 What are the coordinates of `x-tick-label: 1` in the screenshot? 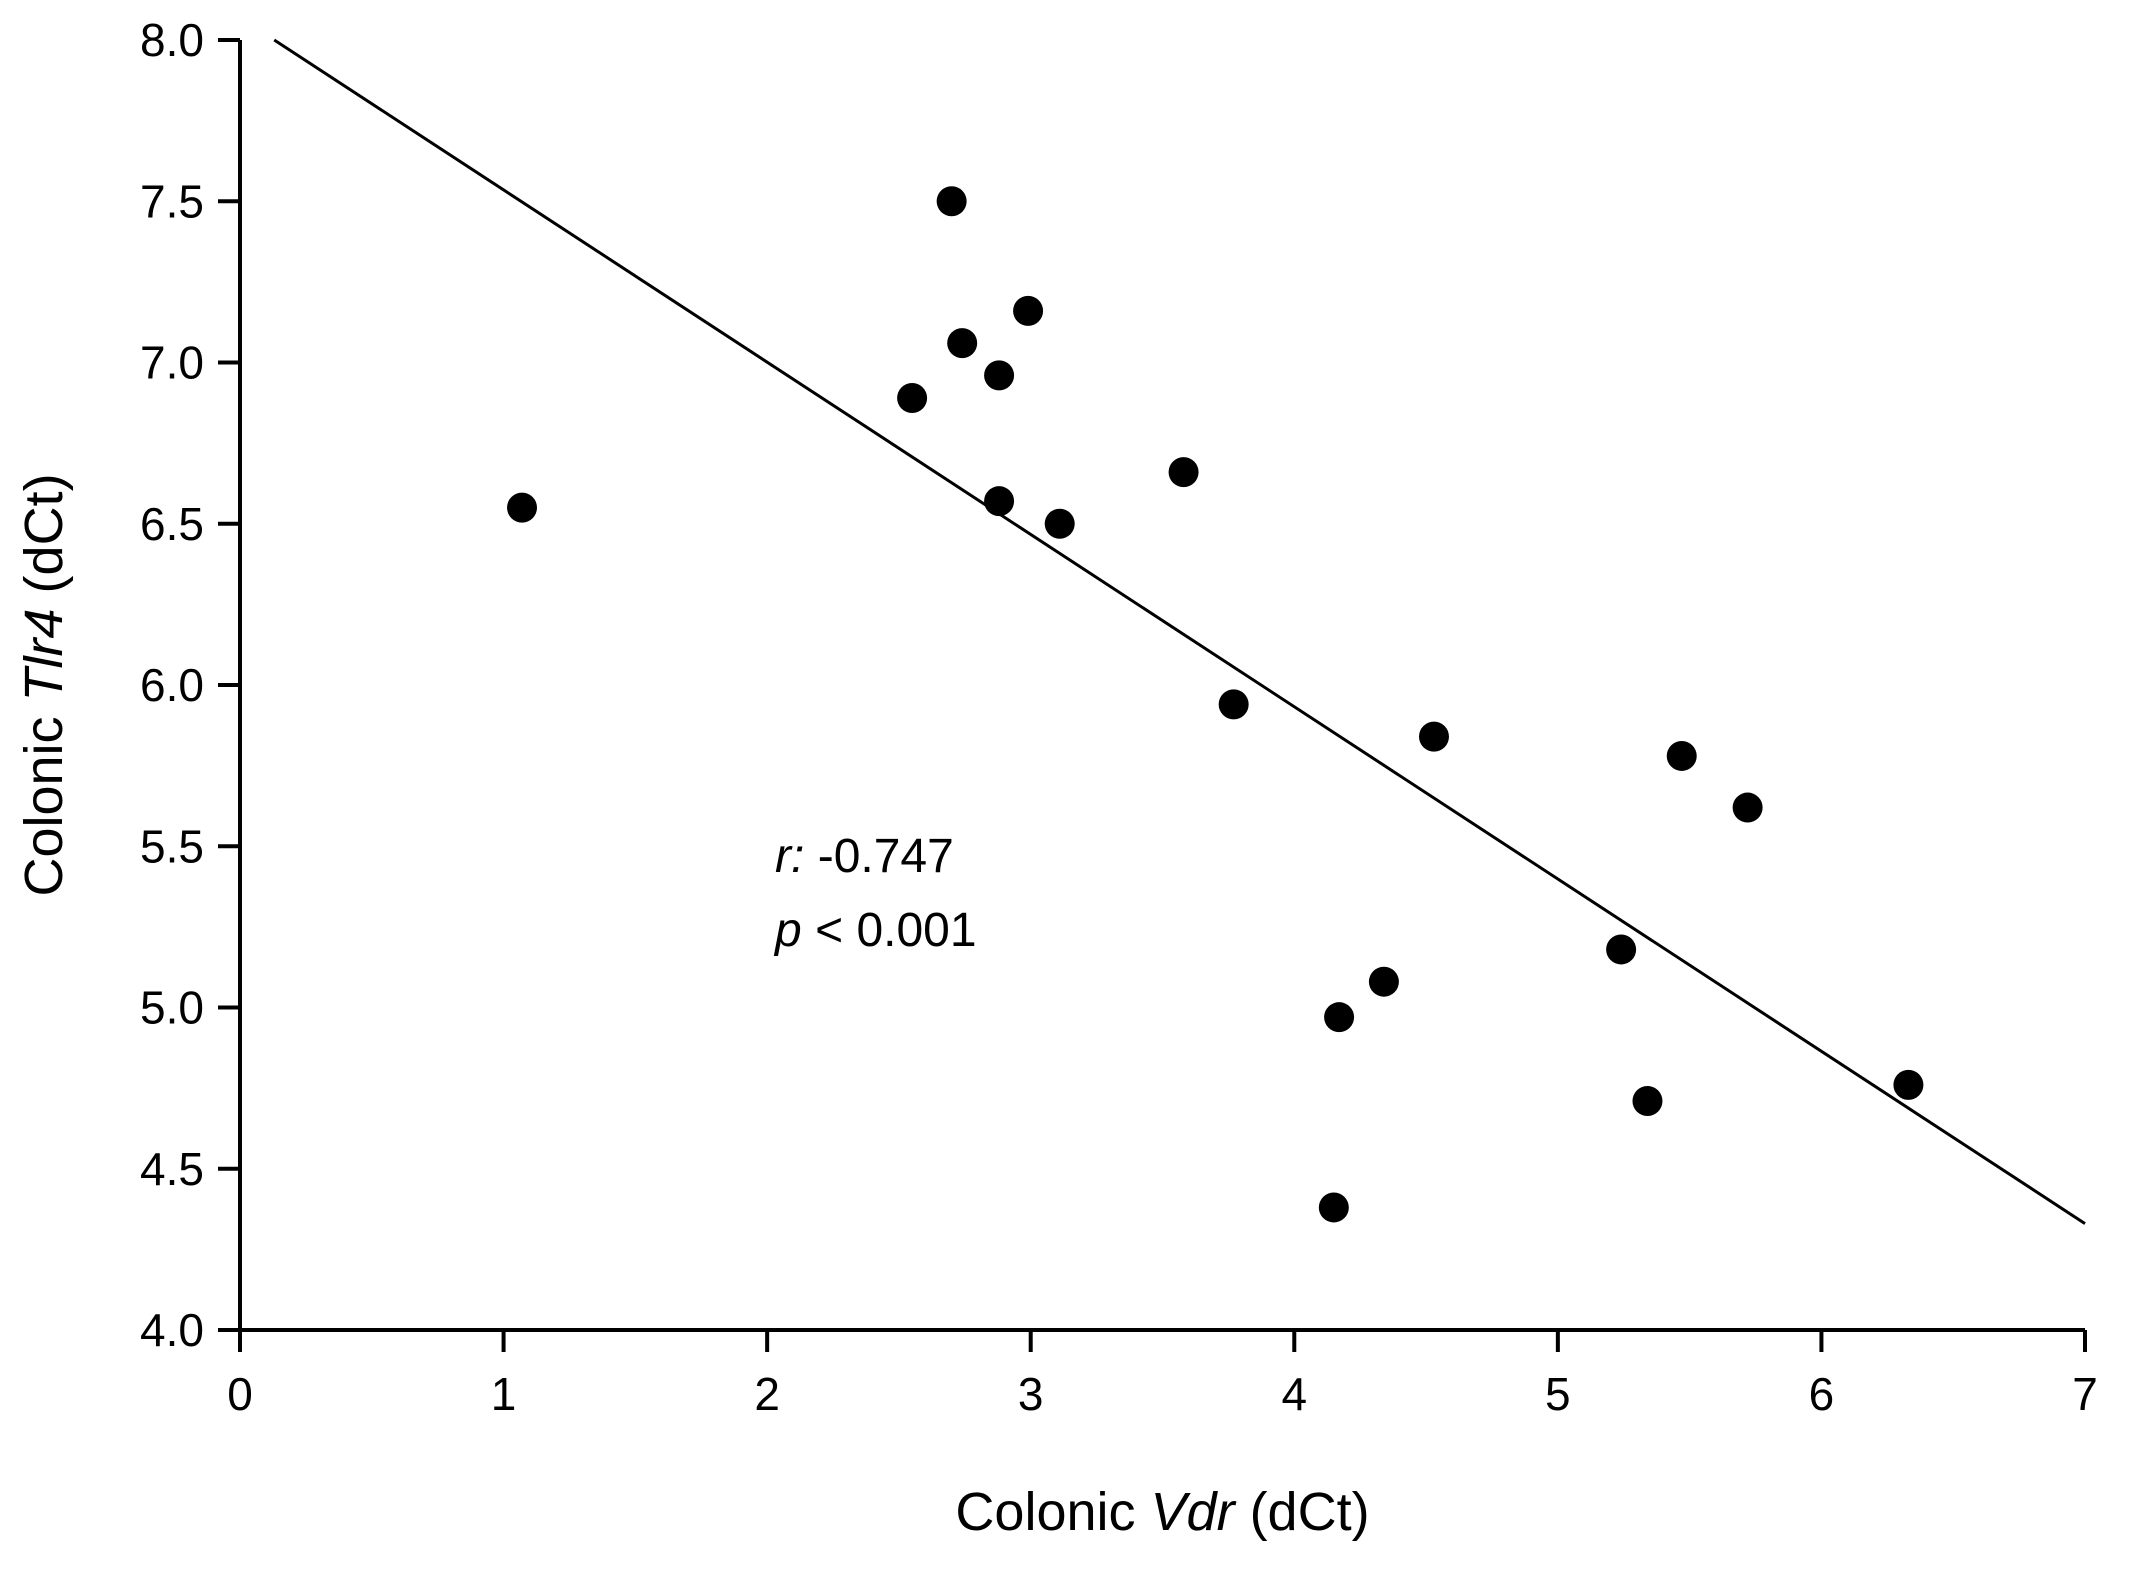 It's located at (504, 1394).